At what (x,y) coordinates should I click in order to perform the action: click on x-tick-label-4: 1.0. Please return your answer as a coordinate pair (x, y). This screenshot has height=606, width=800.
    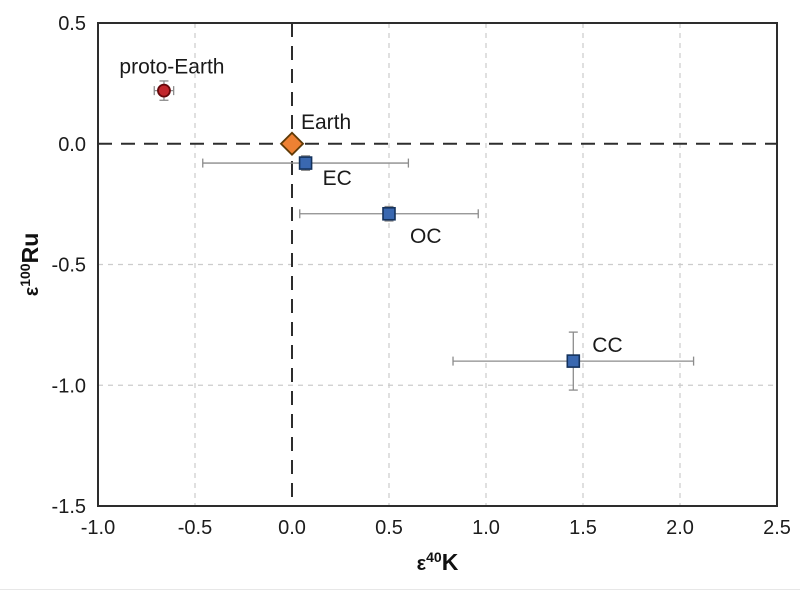
    Looking at the image, I should click on (486, 528).